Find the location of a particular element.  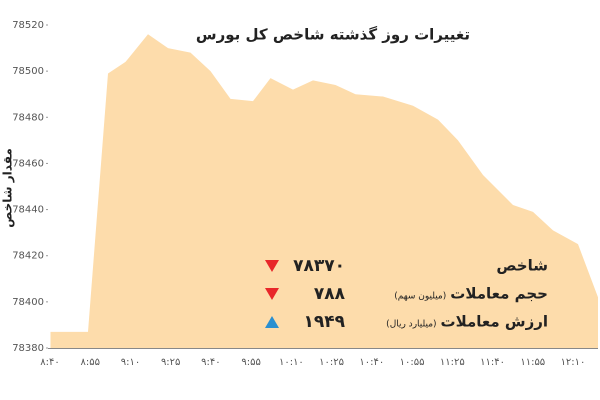

y-axis-label: مقدار شاخص is located at coordinates (8, 188).